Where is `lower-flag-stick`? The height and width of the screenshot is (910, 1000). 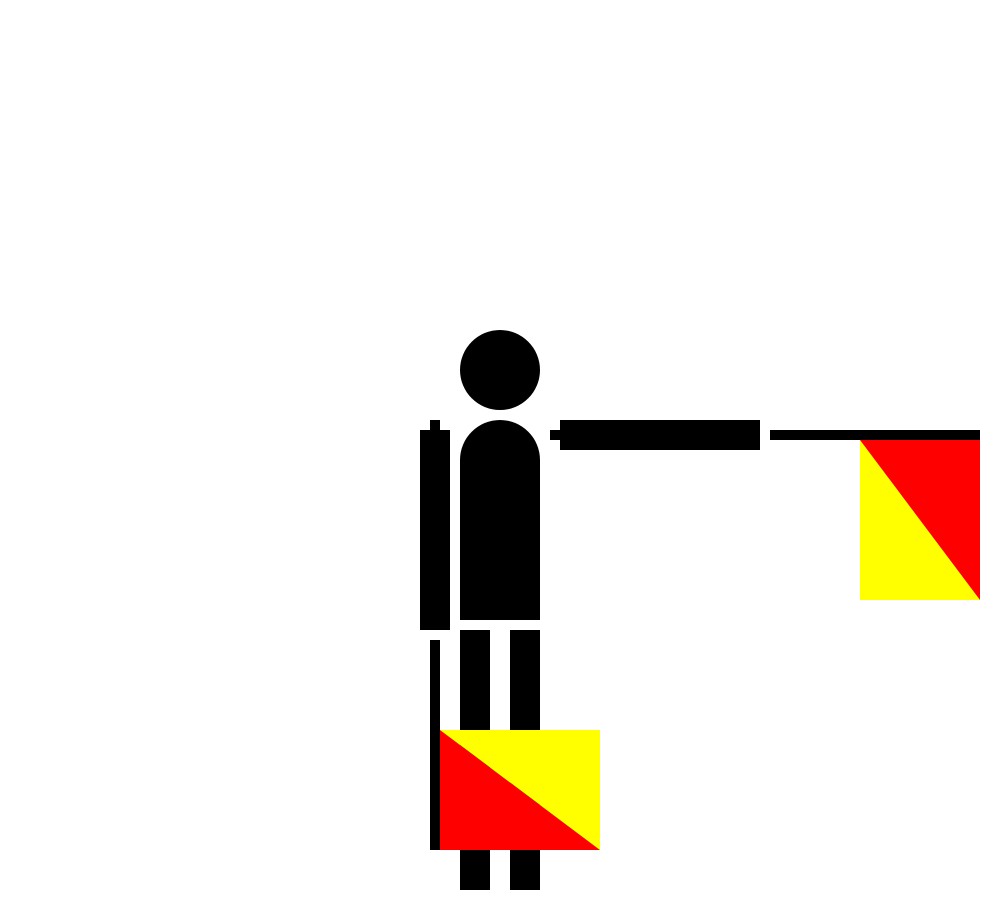
lower-flag-stick is located at coordinates (435, 745).